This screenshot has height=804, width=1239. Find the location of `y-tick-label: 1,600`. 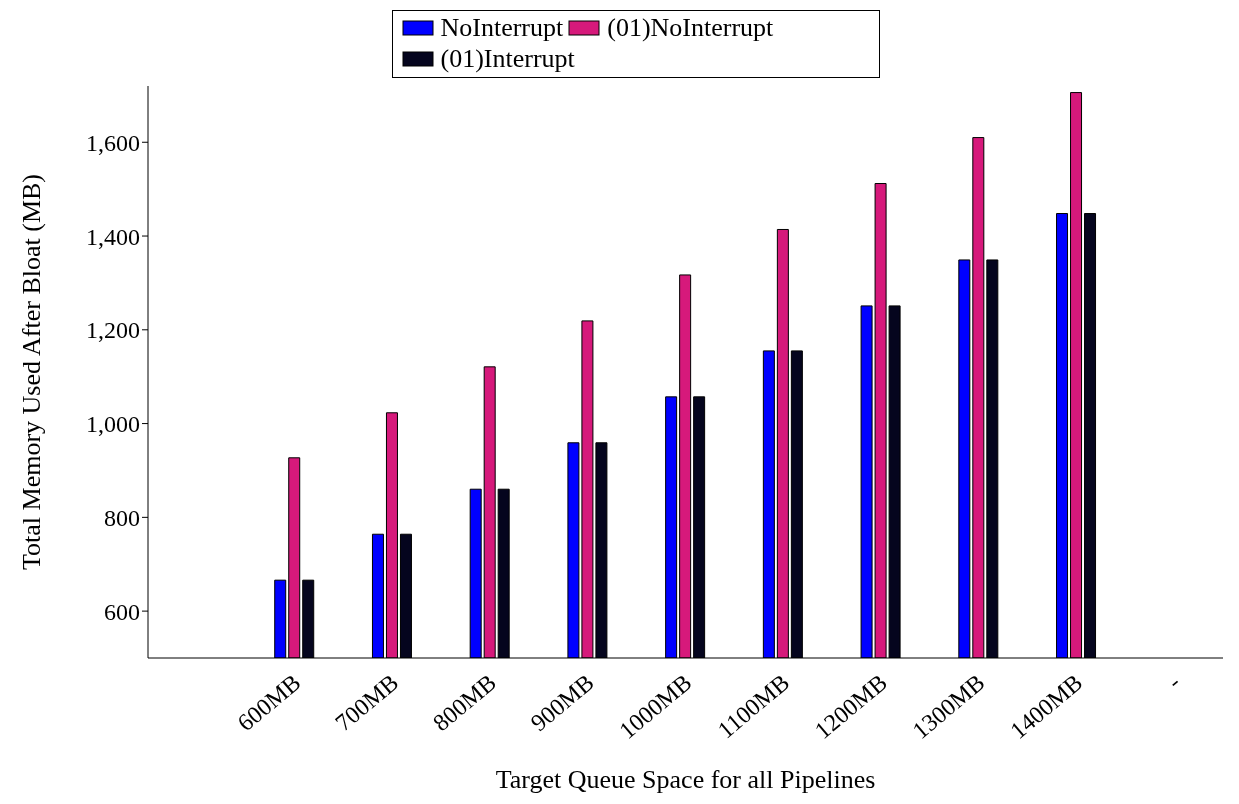

y-tick-label: 1,600 is located at coordinates (113, 142).